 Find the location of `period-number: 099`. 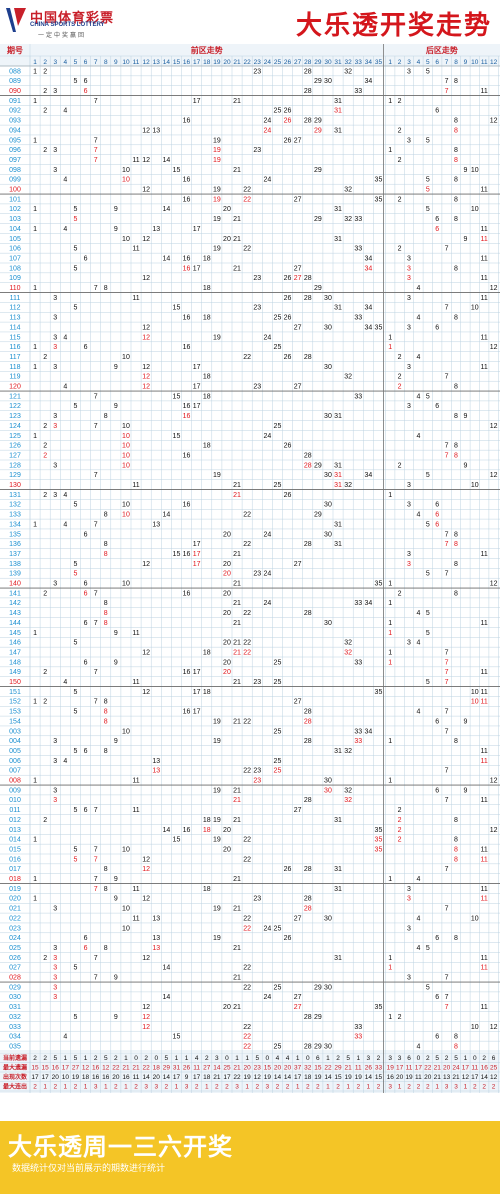

period-number: 099 is located at coordinates (15, 180).